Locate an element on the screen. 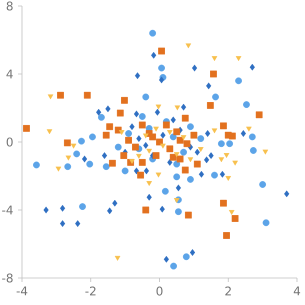  x-tick-label: -4 is located at coordinates (22, 291).